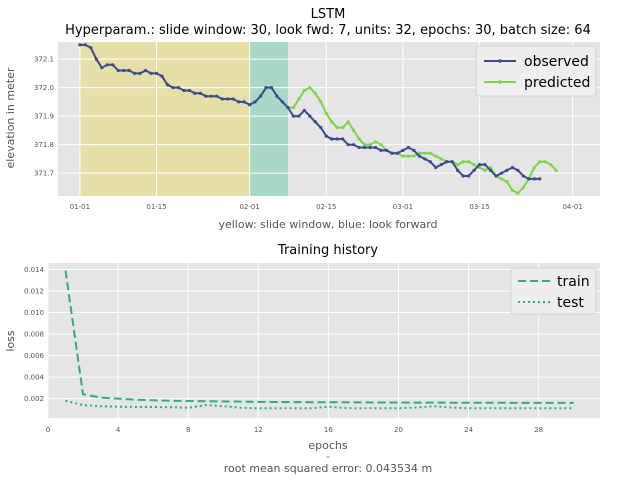 The image size is (640, 480). I want to click on chart2-xtick-label: 16, so click(328, 430).